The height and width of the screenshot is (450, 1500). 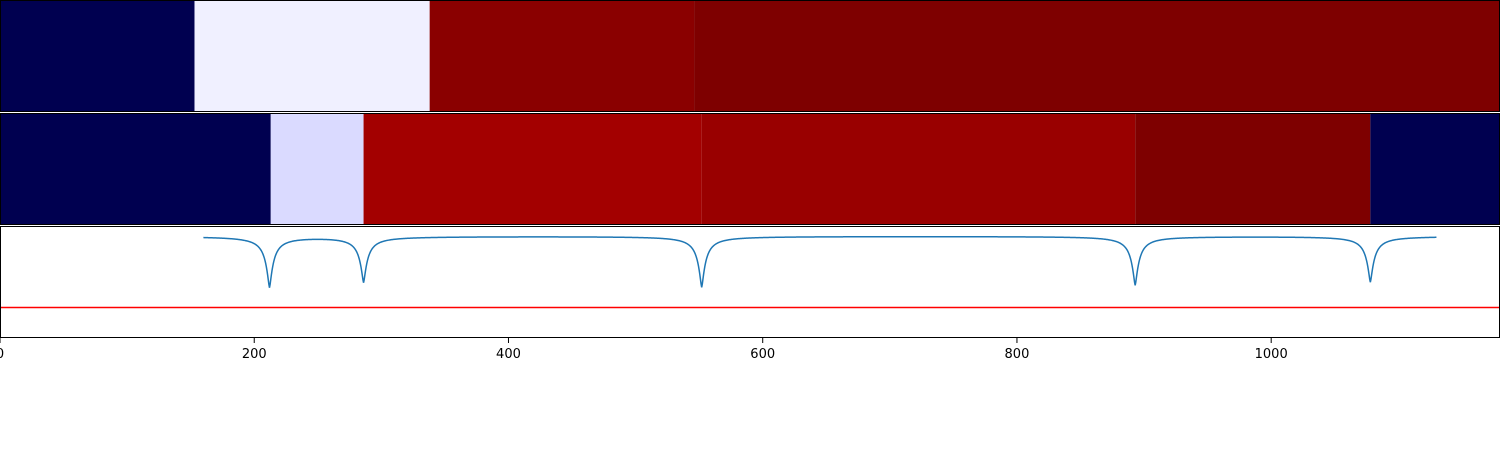 I want to click on signal-line, so click(x=820, y=261).